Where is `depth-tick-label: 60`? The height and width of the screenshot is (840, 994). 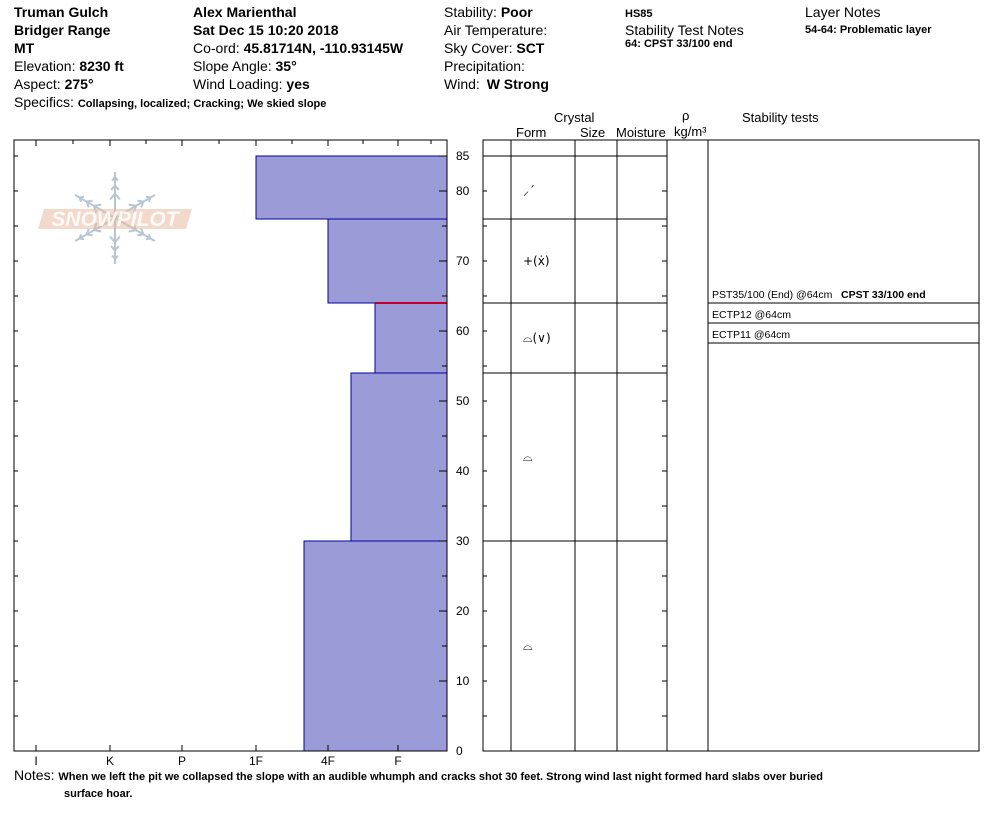
depth-tick-label: 60 is located at coordinates (463, 331).